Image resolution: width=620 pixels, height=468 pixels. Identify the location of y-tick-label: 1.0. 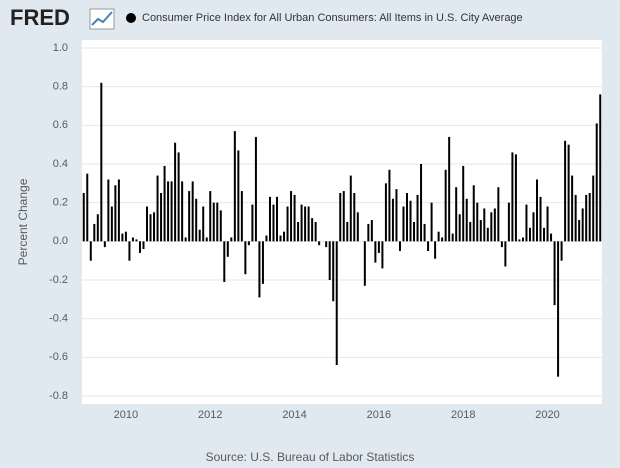
(60, 48).